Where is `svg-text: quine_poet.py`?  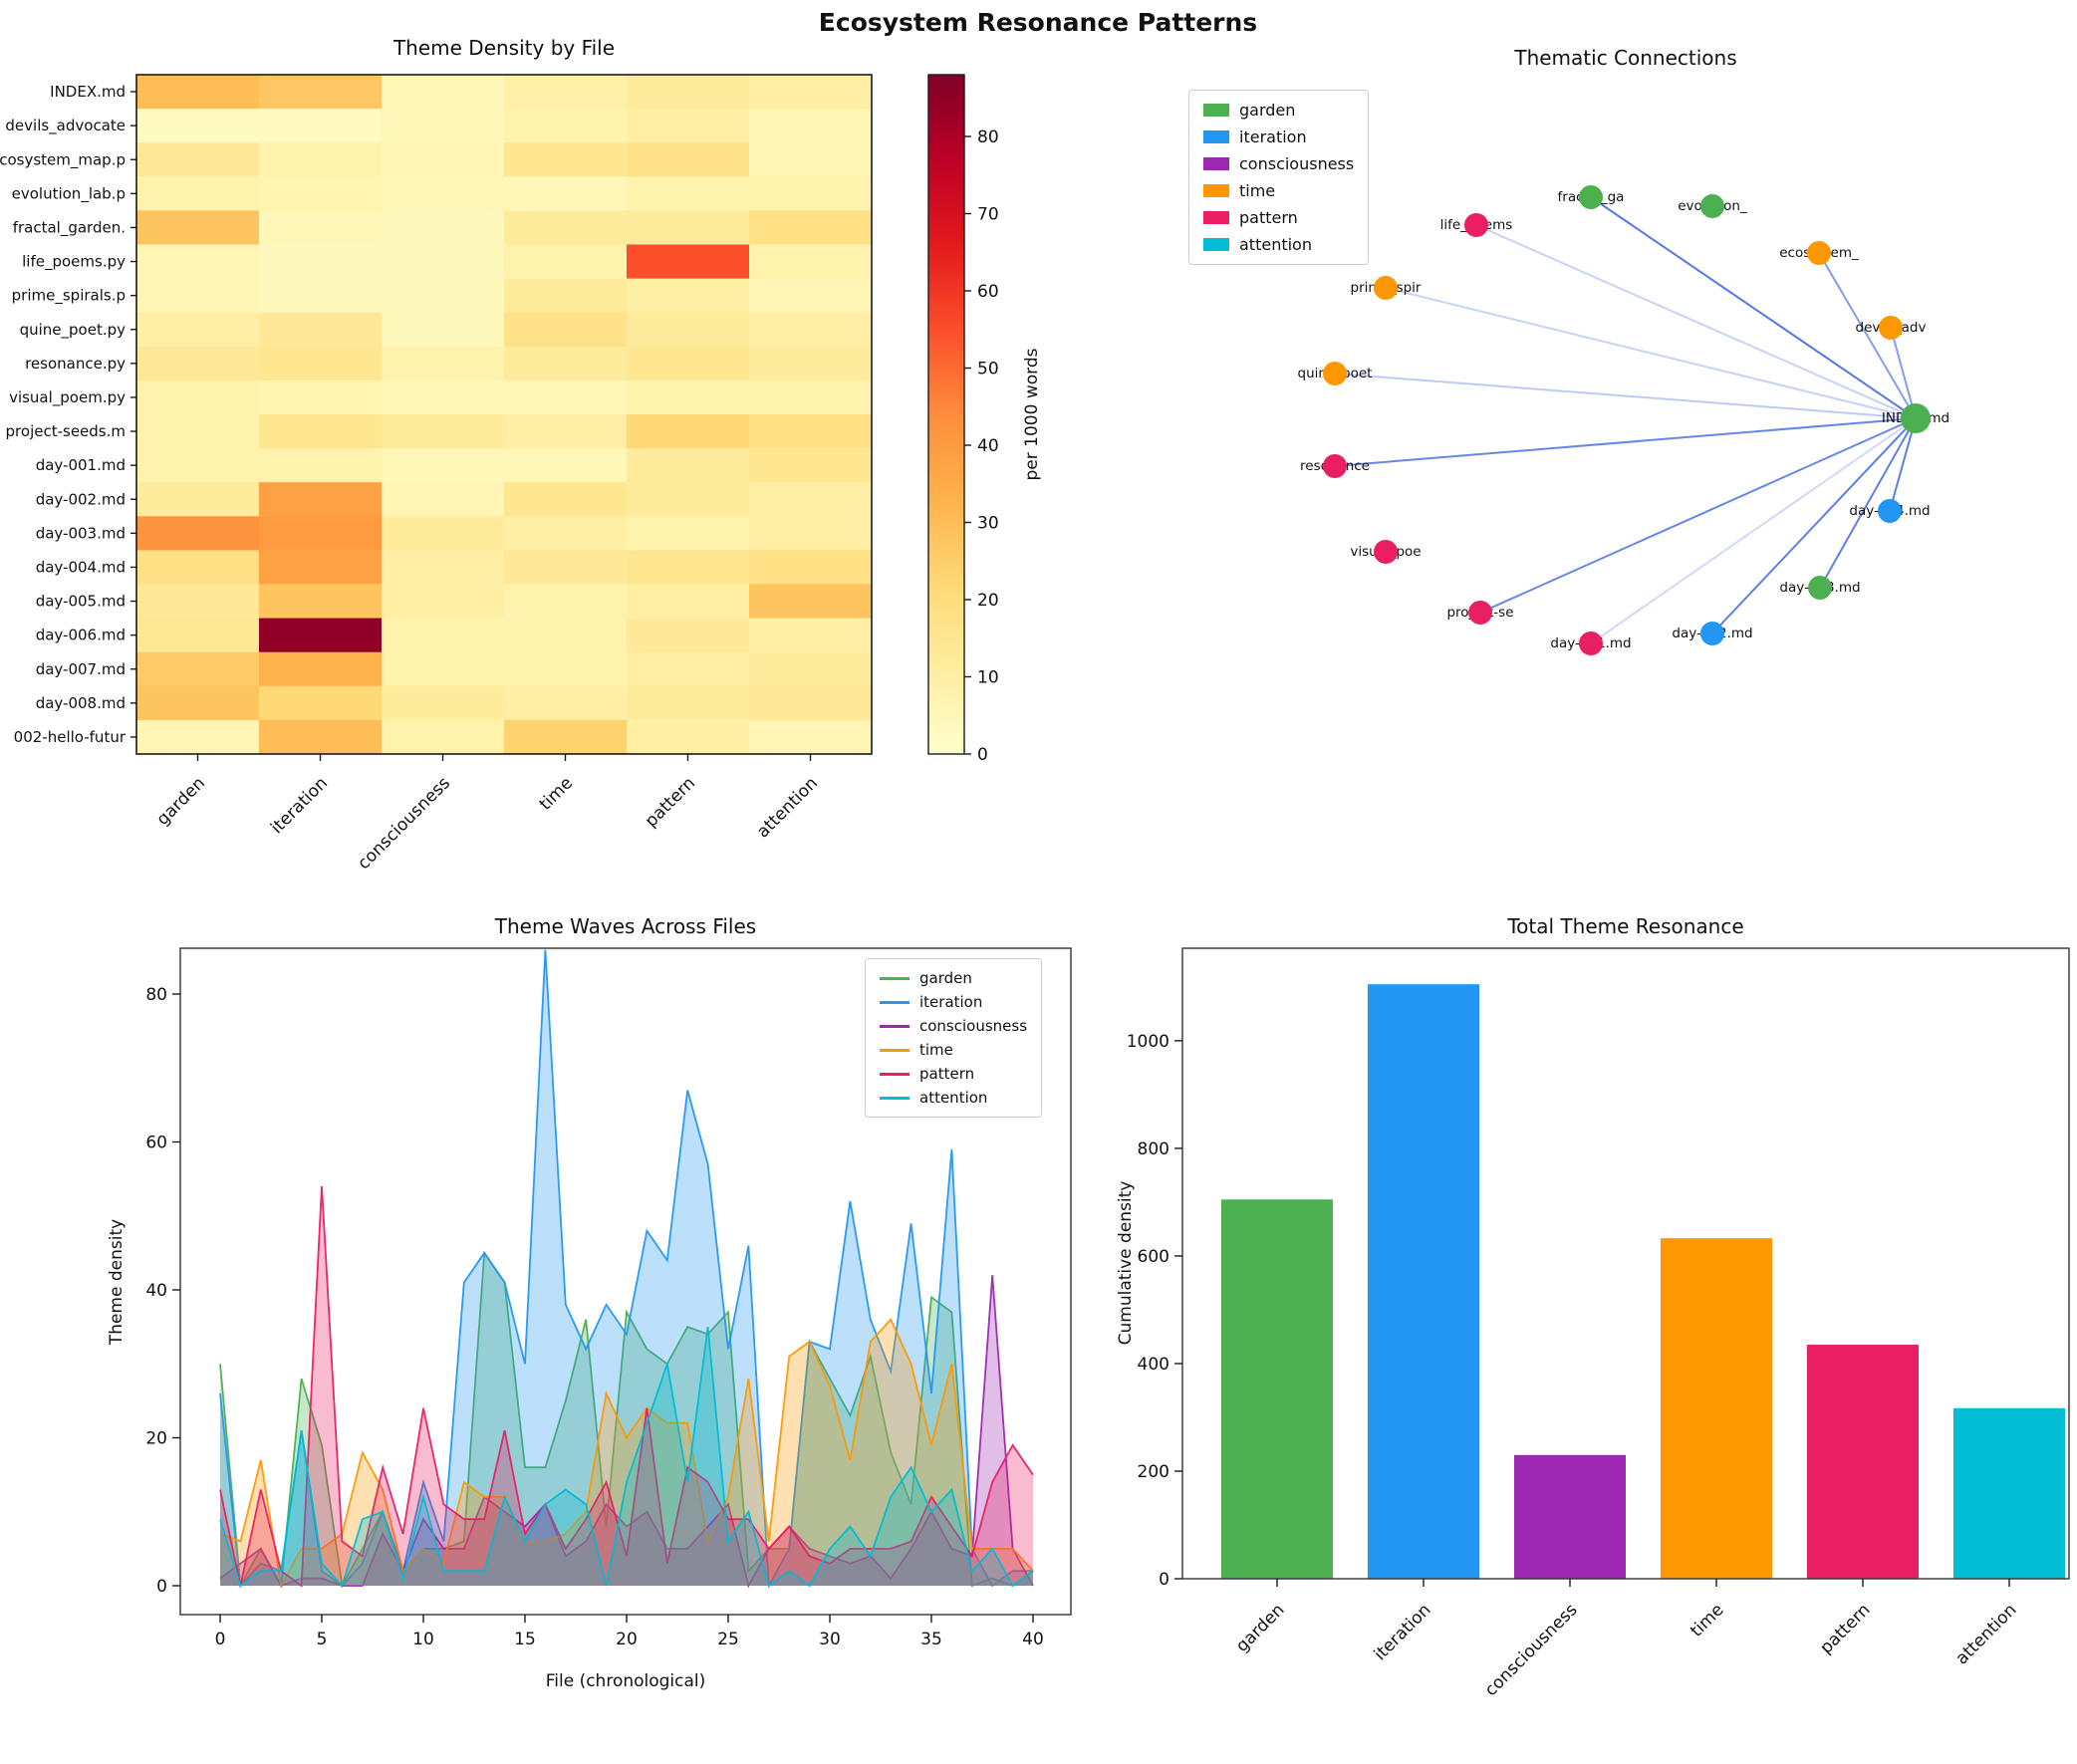 svg-text: quine_poet.py is located at coordinates (73, 330).